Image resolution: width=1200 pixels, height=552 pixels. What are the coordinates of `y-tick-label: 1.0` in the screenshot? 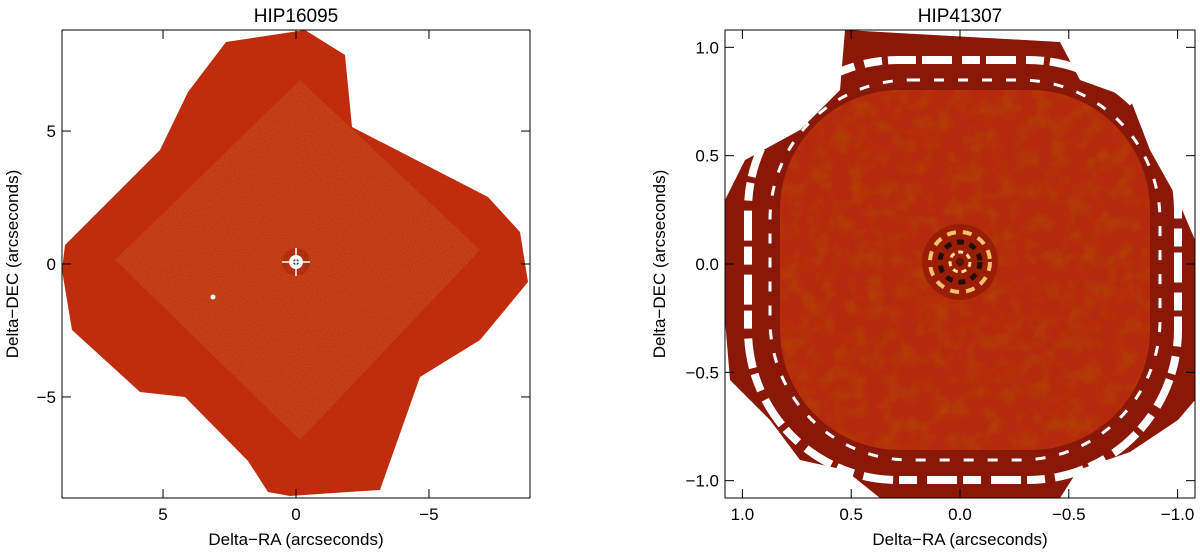 It's located at (707, 47).